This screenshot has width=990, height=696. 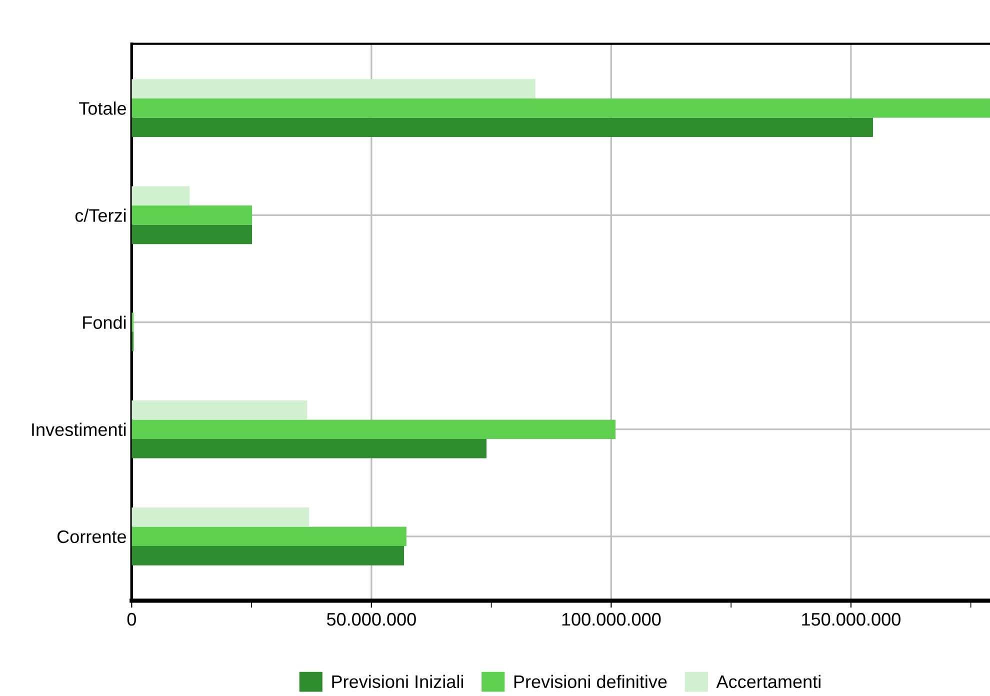 What do you see at coordinates (768, 681) in the screenshot?
I see `legend-label: Accertamenti` at bounding box center [768, 681].